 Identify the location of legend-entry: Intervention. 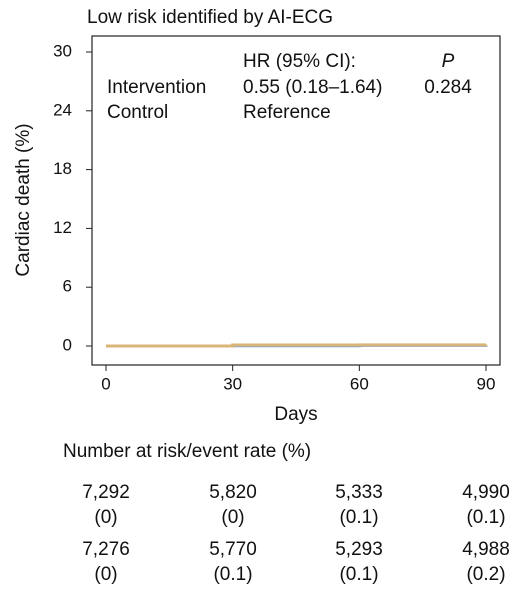
(156, 87).